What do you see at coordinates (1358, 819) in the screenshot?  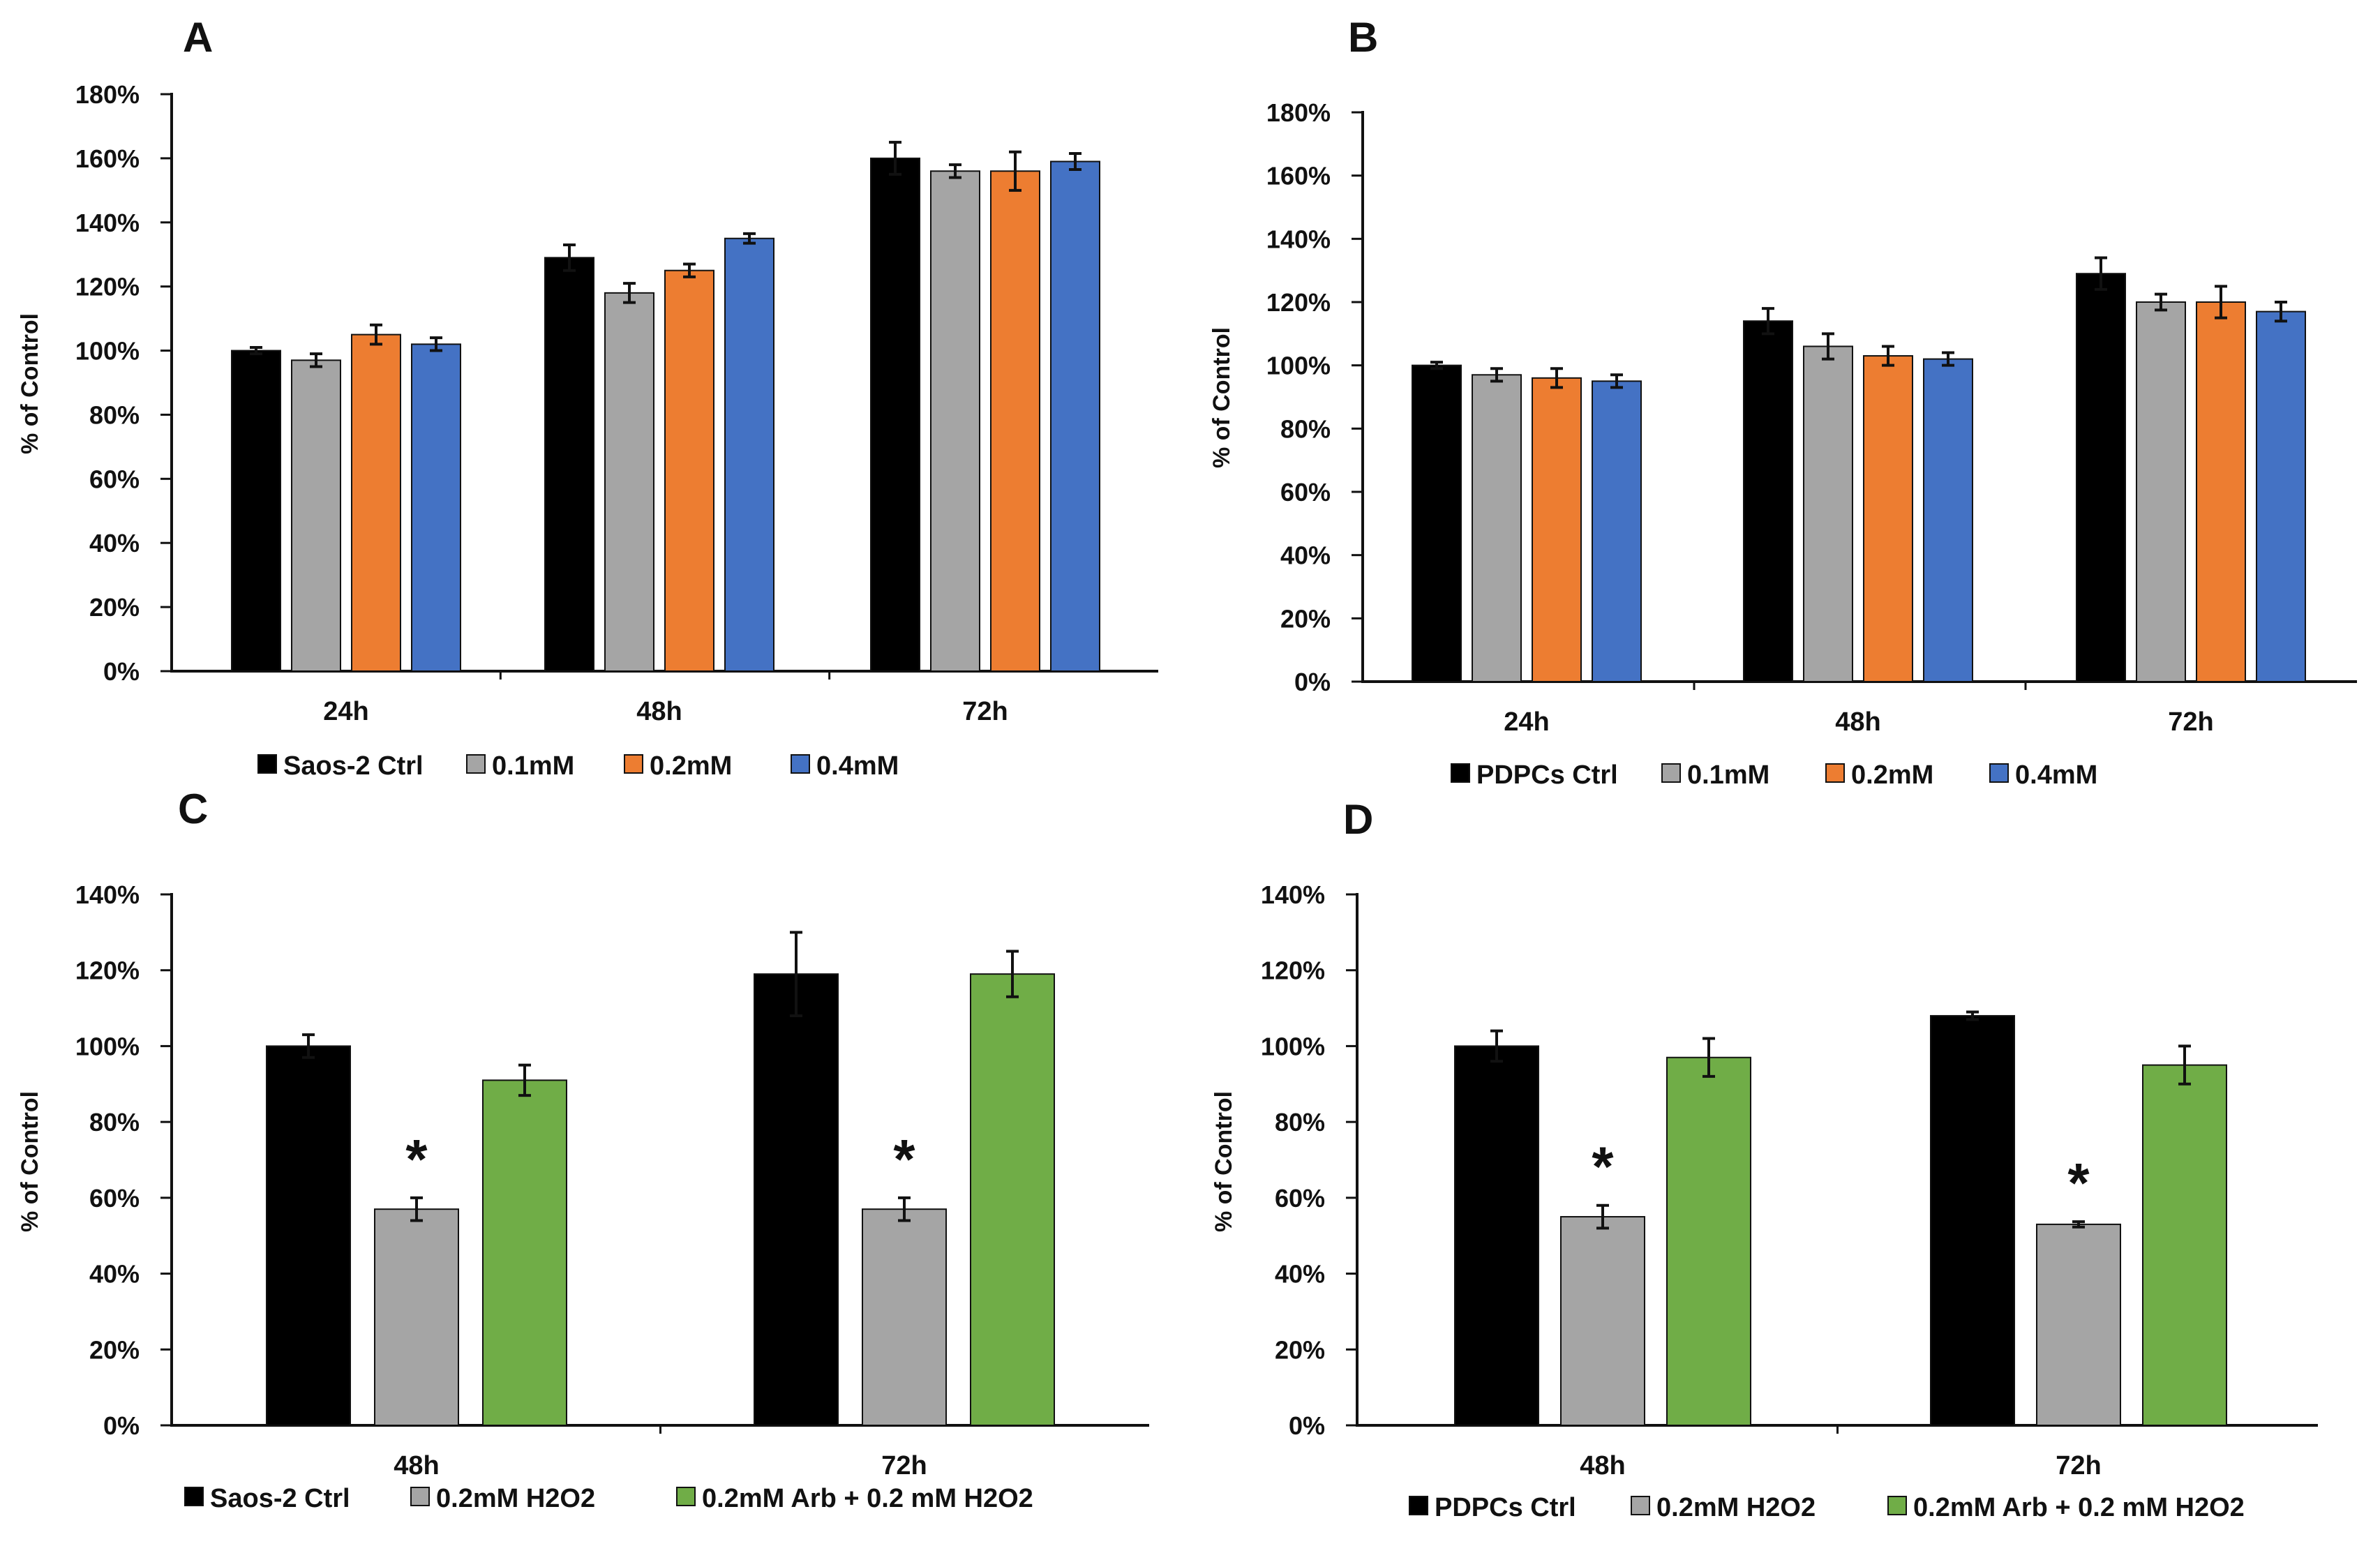 I see `panel-letter: D` at bounding box center [1358, 819].